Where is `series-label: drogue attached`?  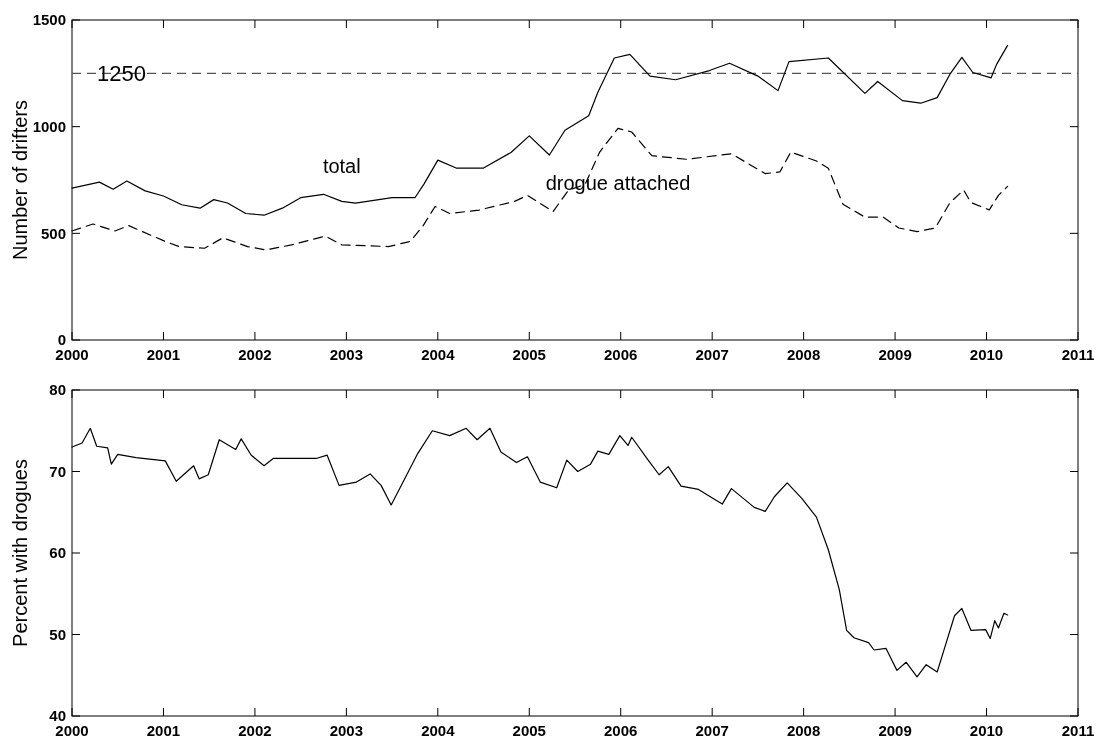
series-label: drogue attached is located at coordinates (618, 183).